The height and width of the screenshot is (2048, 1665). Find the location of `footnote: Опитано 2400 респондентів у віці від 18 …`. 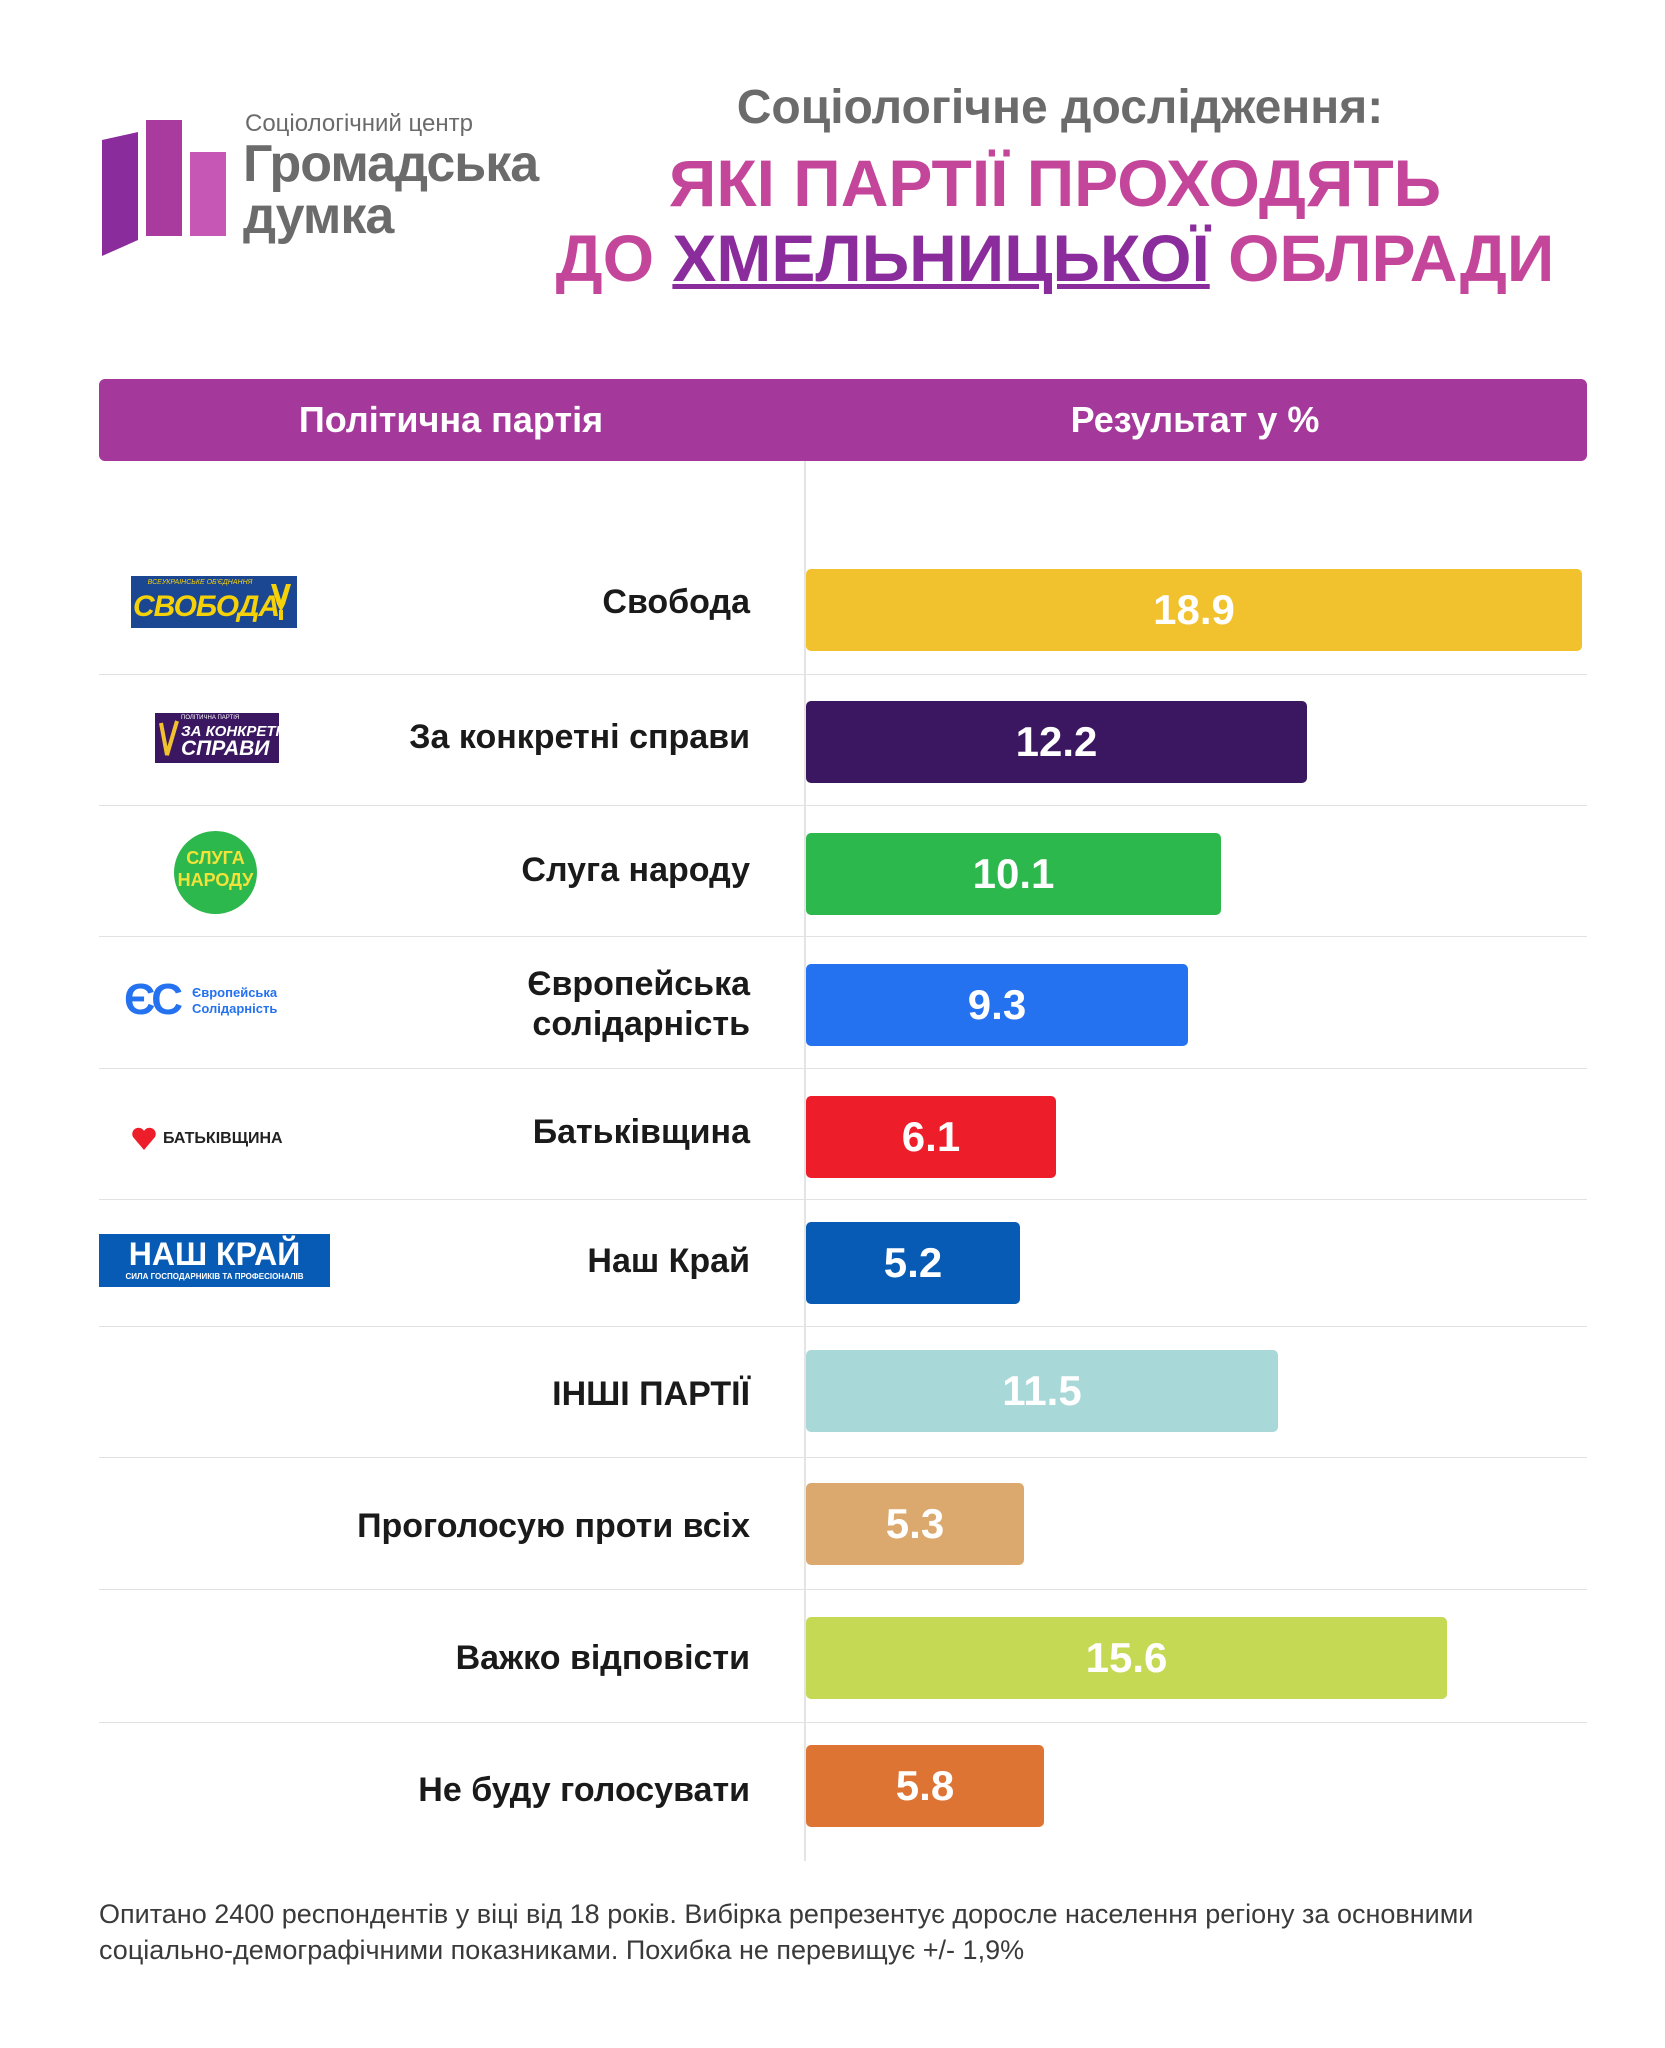

footnote: Опитано 2400 респондентів у віці від 18 … is located at coordinates (786, 1932).